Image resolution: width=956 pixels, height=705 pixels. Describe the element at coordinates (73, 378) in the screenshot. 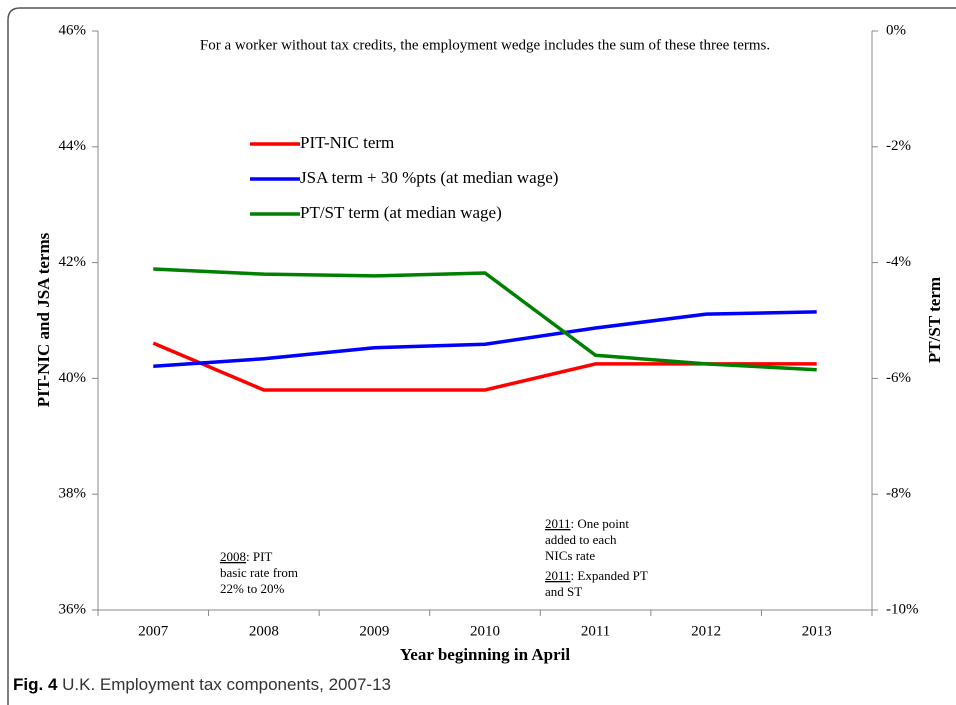

I see `y-tick-label: 40%` at that location.